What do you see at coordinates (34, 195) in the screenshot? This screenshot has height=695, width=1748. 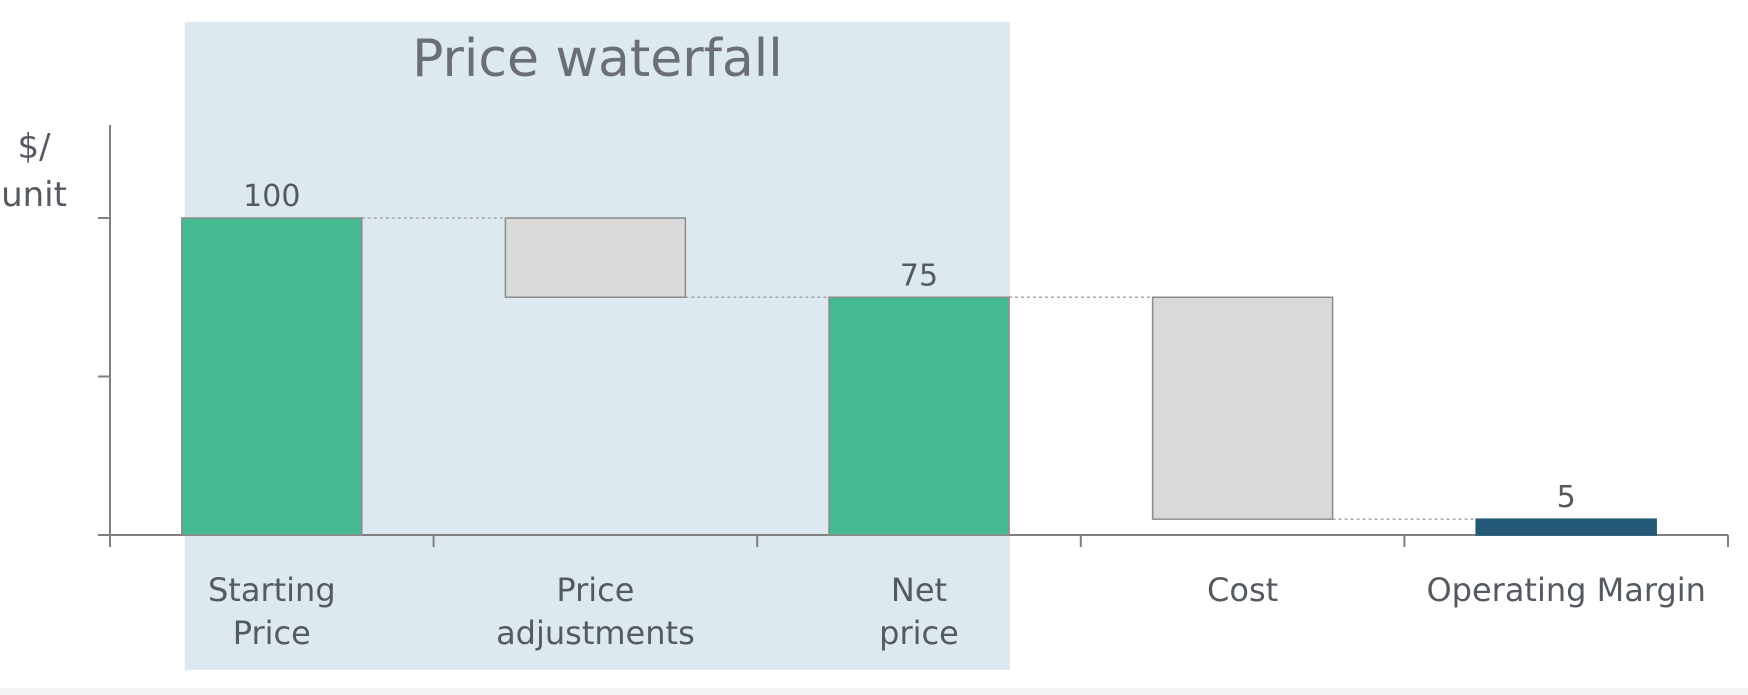 I see `y-axis-label-line: unit` at bounding box center [34, 195].